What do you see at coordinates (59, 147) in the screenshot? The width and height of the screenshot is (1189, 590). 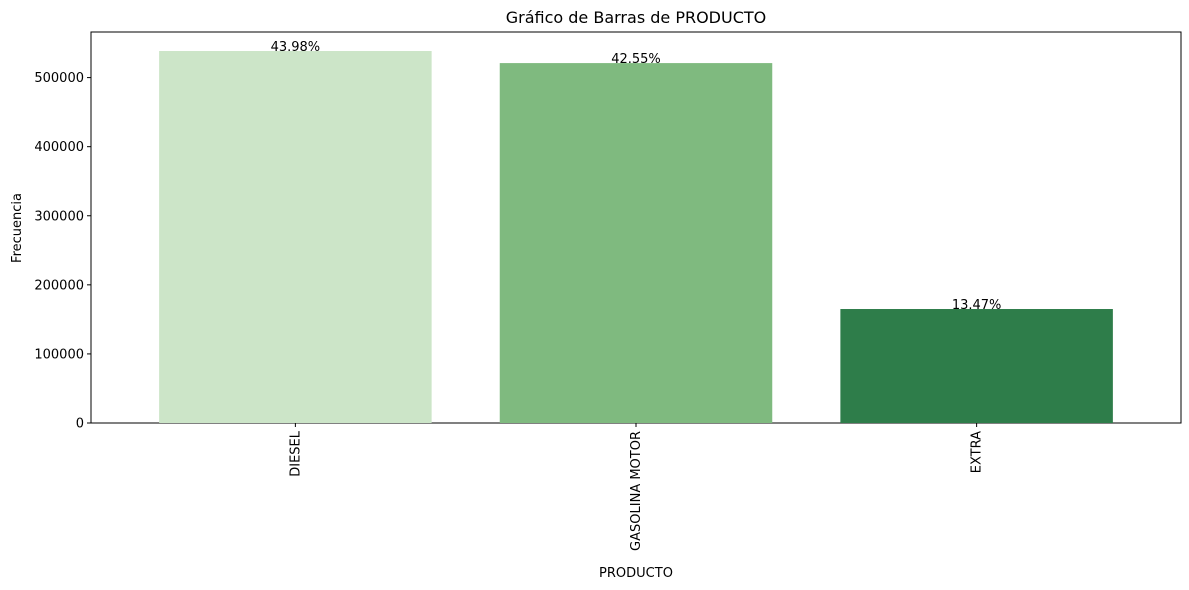 I see `y-tick-label: 400000` at bounding box center [59, 147].